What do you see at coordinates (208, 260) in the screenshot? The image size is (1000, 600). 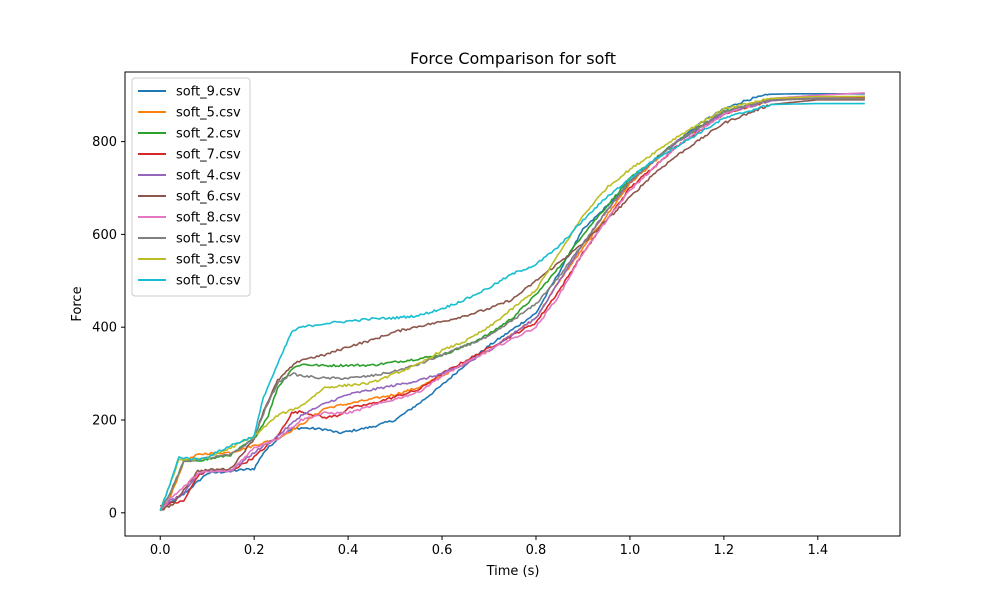 I see `legend-label: soft_3.csv` at bounding box center [208, 260].